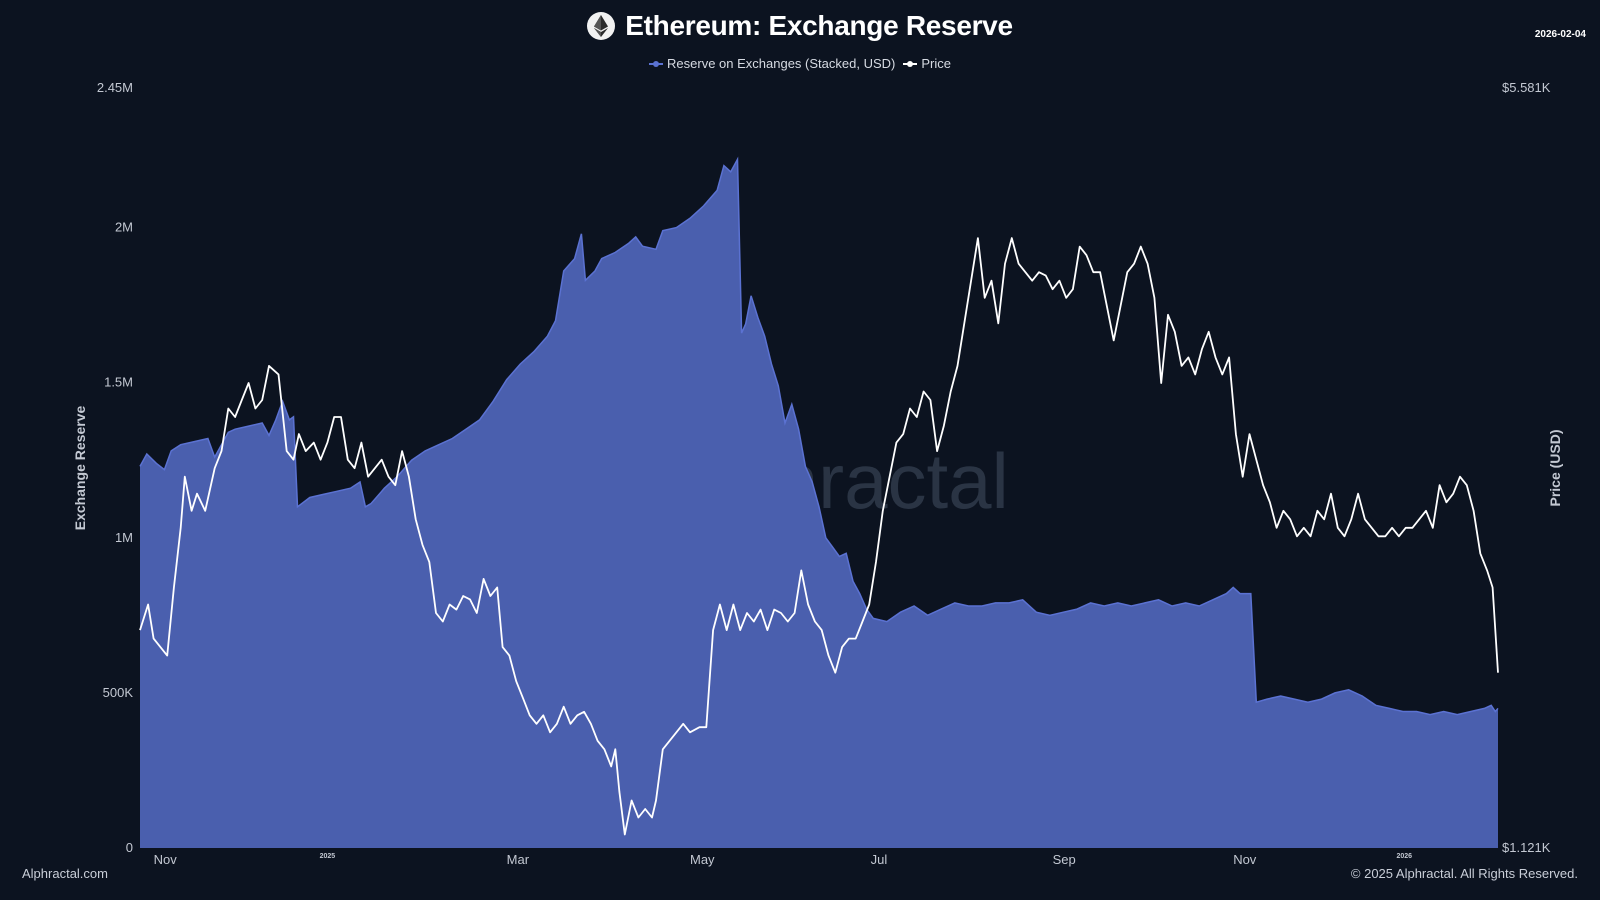 The width and height of the screenshot is (1600, 900). What do you see at coordinates (601, 26) in the screenshot?
I see `ethereum-logo-icon` at bounding box center [601, 26].